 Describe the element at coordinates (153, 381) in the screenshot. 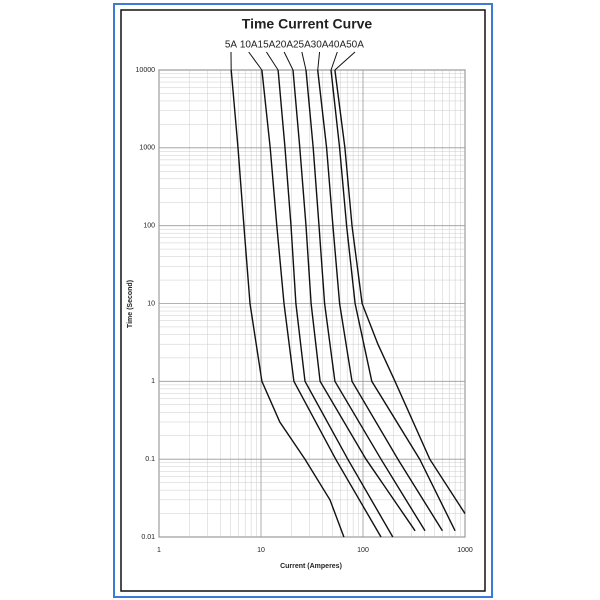

I see `y-tick-label: 1` at that location.